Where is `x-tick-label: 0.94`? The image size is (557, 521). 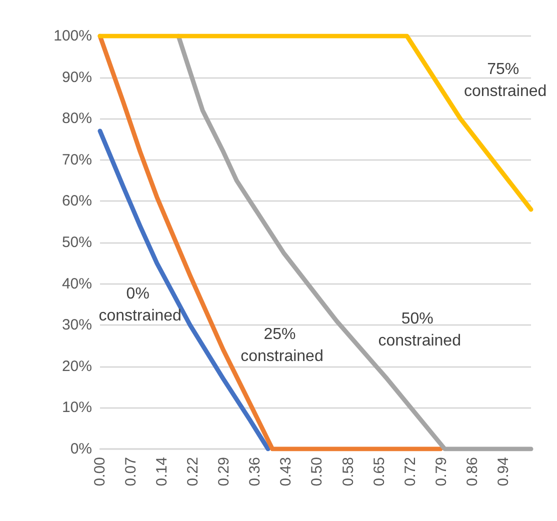
x-tick-label: 0.94 is located at coordinates (503, 471).